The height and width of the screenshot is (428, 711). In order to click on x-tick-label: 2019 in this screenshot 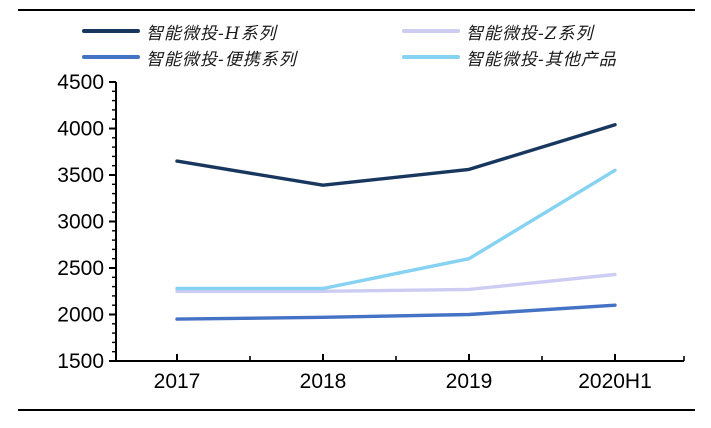, I will do `click(469, 381)`.